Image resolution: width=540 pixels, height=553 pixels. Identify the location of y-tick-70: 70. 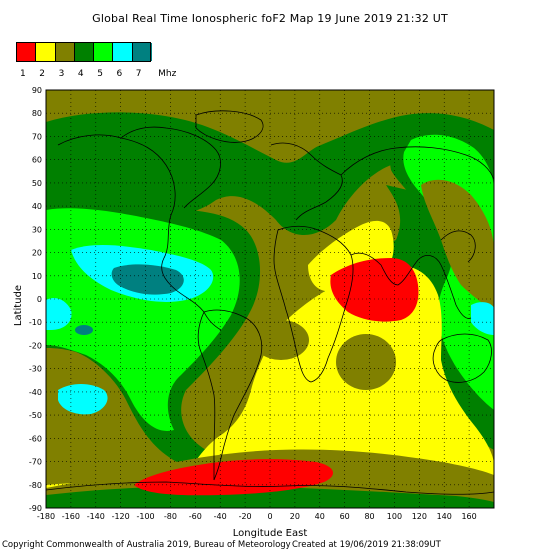
(37, 136).